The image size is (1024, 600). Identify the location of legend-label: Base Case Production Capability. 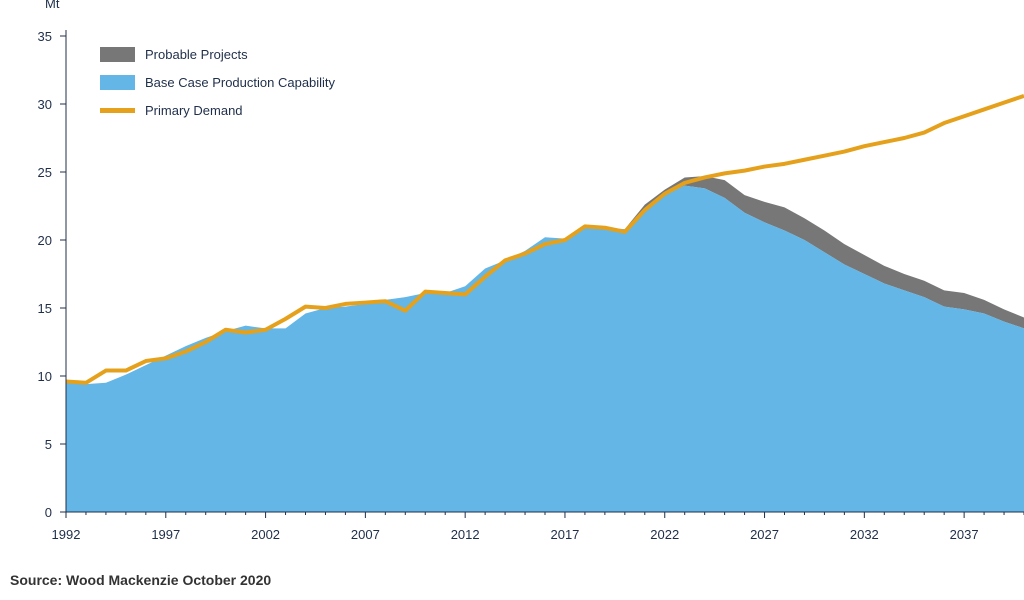
(240, 82).